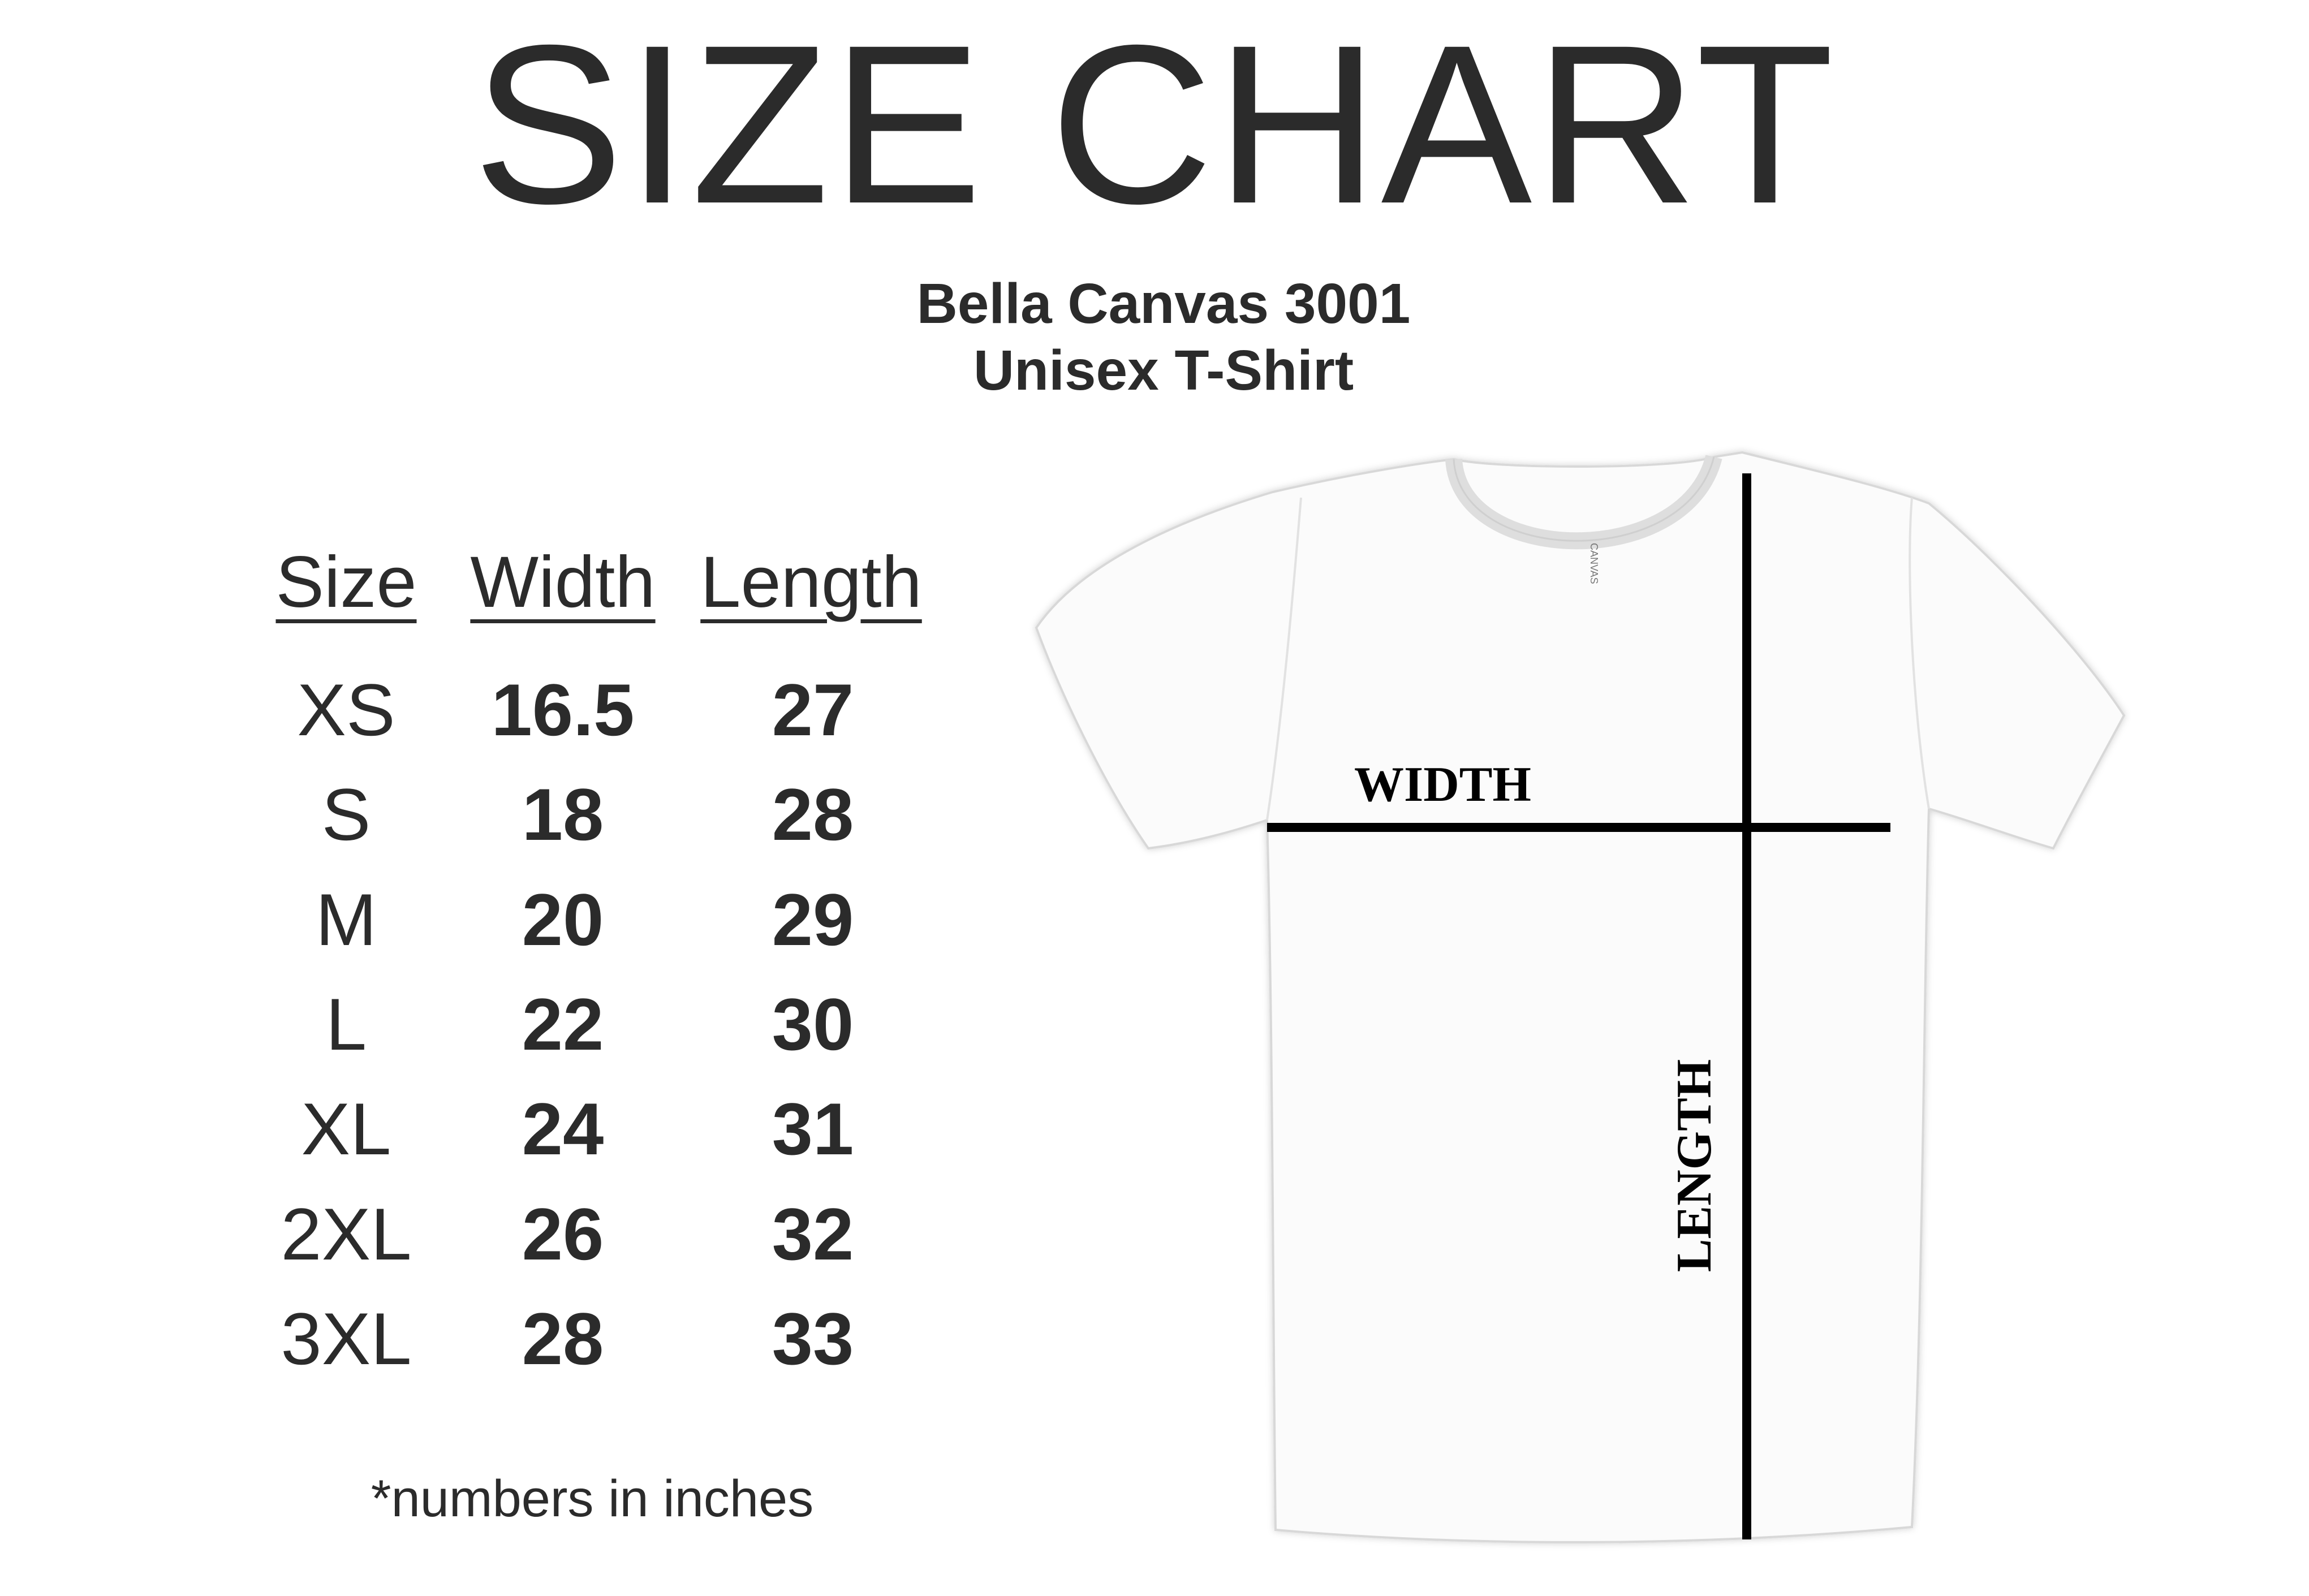  I want to click on page-title: SIZE CHART, so click(1154, 126).